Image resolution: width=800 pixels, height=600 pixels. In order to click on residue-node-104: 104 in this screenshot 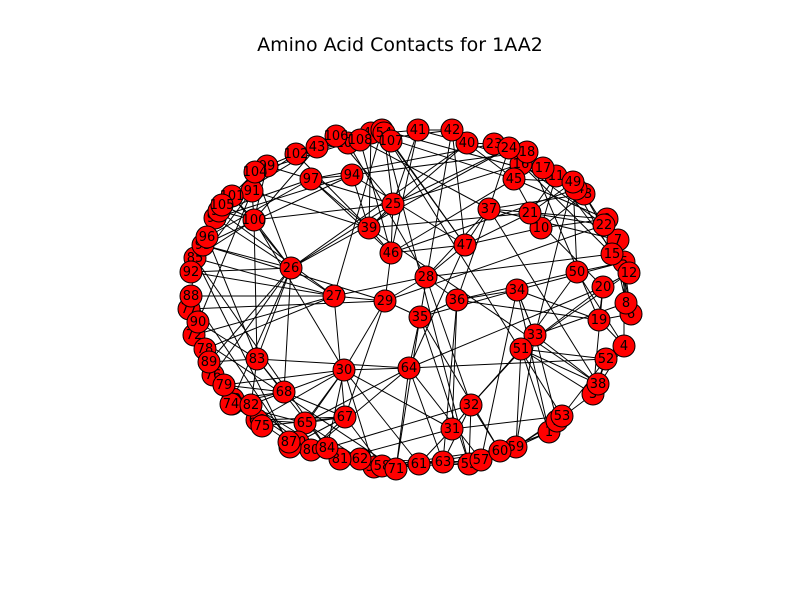, I will do `click(255, 172)`.